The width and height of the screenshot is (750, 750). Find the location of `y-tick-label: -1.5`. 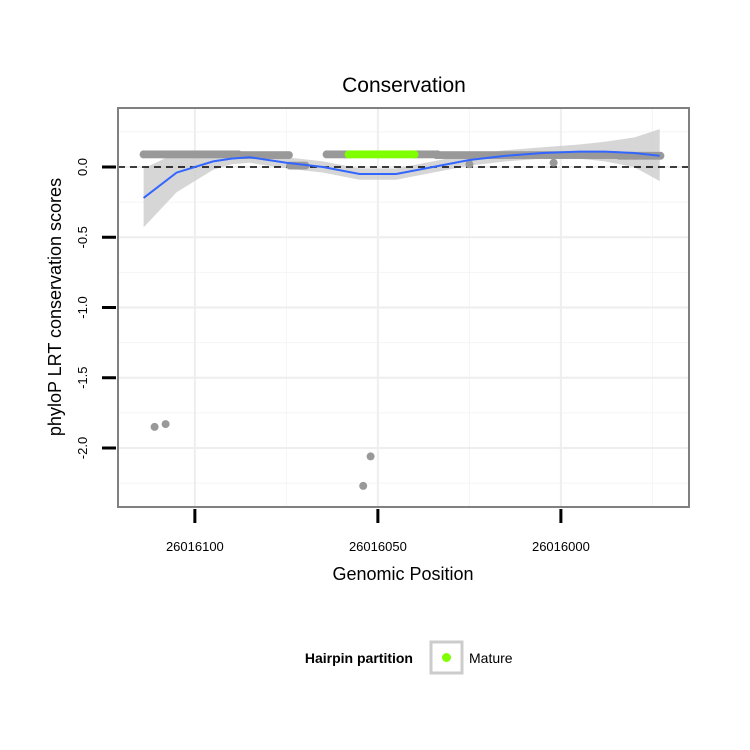

y-tick-label: -1.5 is located at coordinates (82, 377).